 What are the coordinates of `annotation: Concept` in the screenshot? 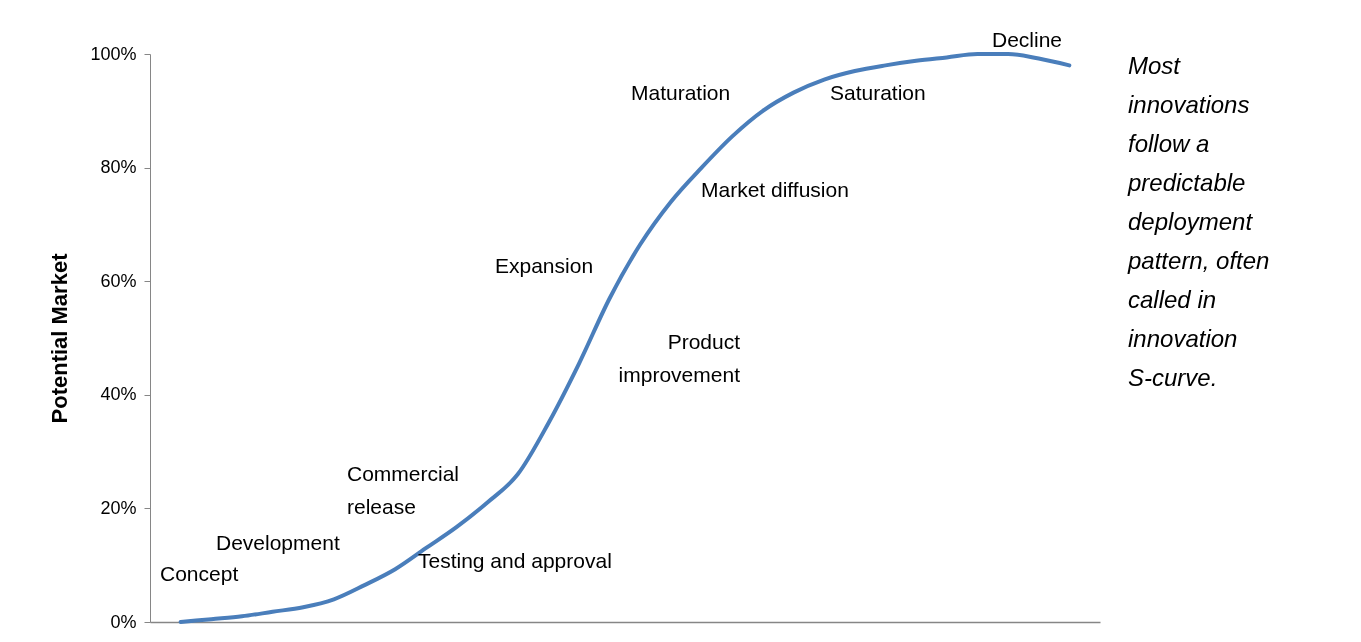 It's located at (199, 573).